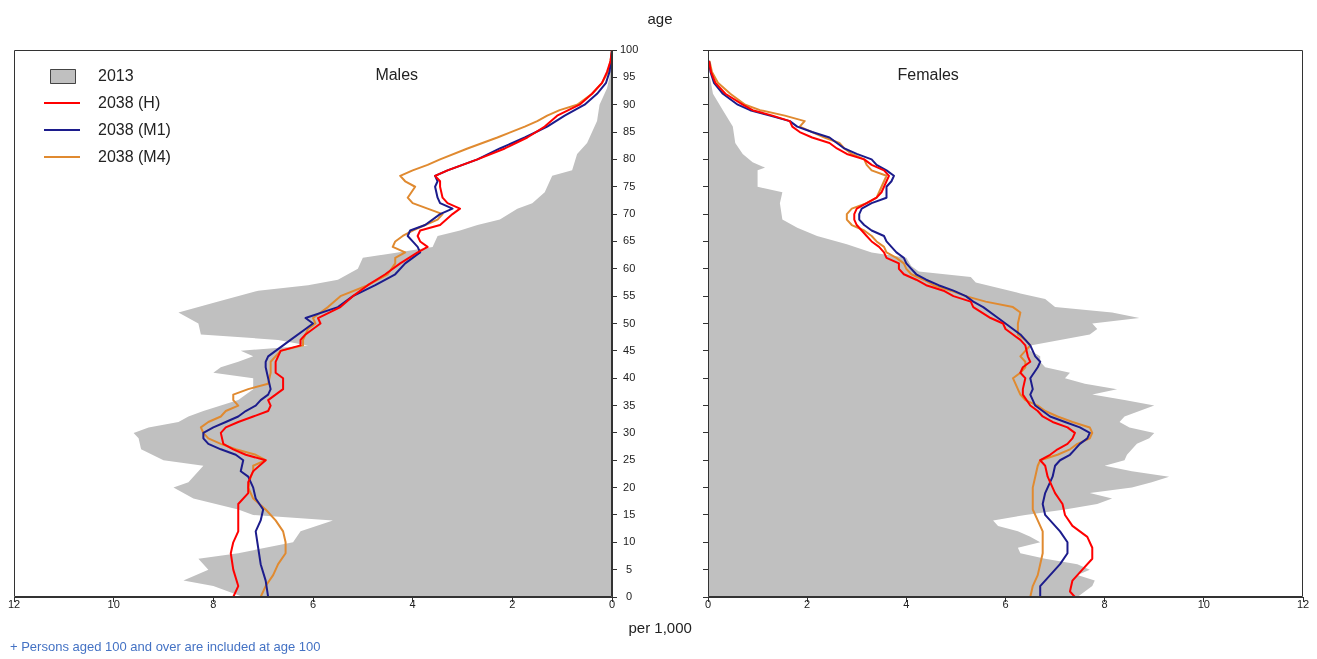 This screenshot has height=659, width=1317. Describe the element at coordinates (629, 404) in the screenshot. I see `y-tick-label: 35` at that location.